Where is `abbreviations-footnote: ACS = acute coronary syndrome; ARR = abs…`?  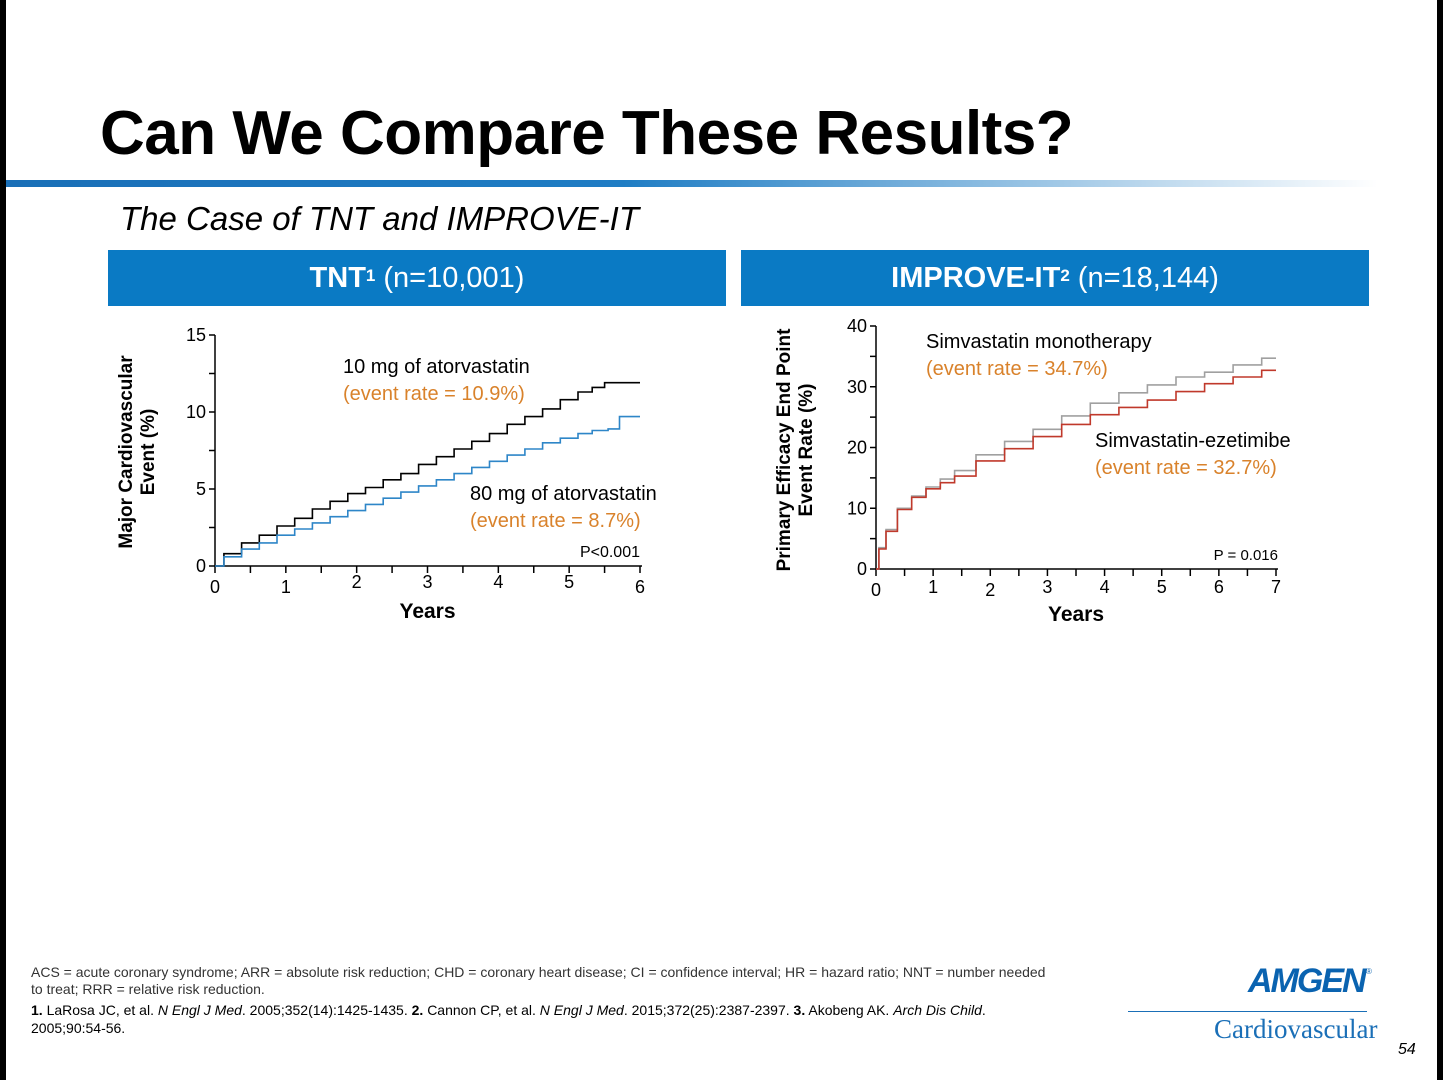
abbreviations-footnote: ACS = acute coronary syndrome; ARR = abs… is located at coordinates (621, 981).